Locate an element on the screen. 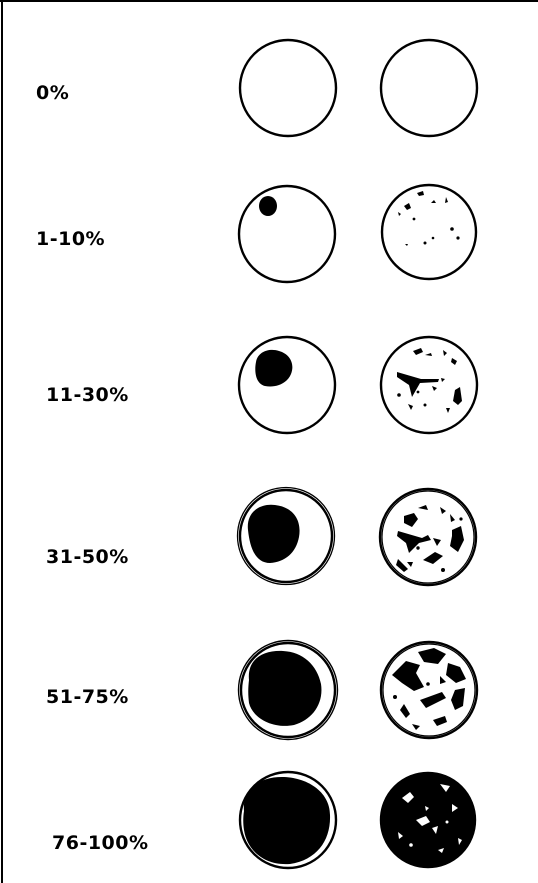  row2-speckle-circle is located at coordinates (429, 385).